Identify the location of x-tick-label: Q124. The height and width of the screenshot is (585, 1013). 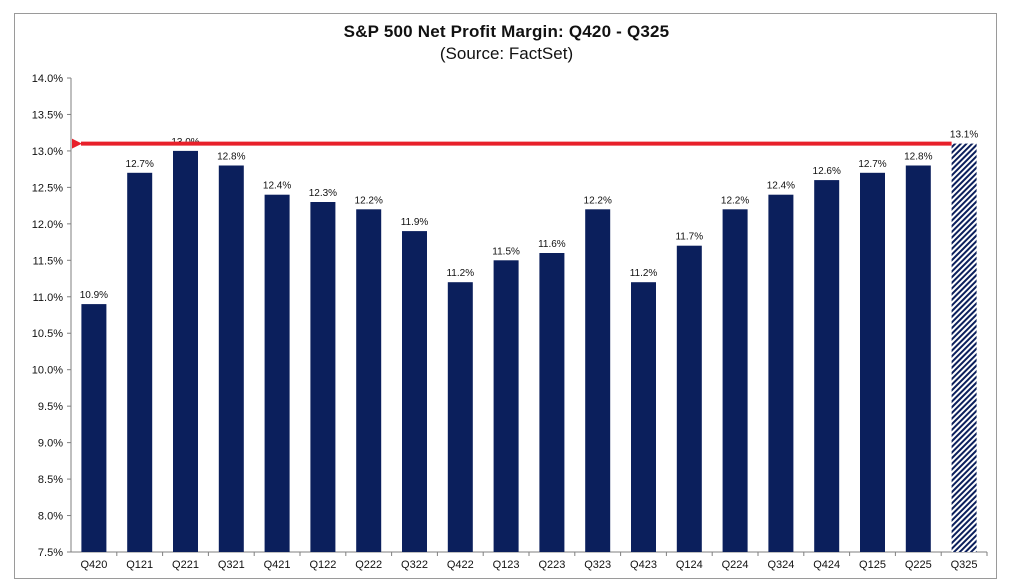
(689, 565).